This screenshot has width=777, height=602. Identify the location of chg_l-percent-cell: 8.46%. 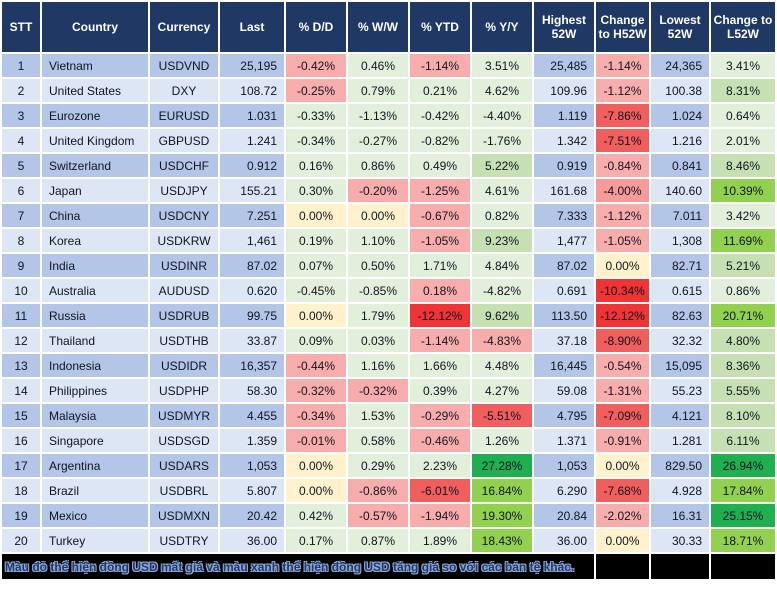
(743, 165).